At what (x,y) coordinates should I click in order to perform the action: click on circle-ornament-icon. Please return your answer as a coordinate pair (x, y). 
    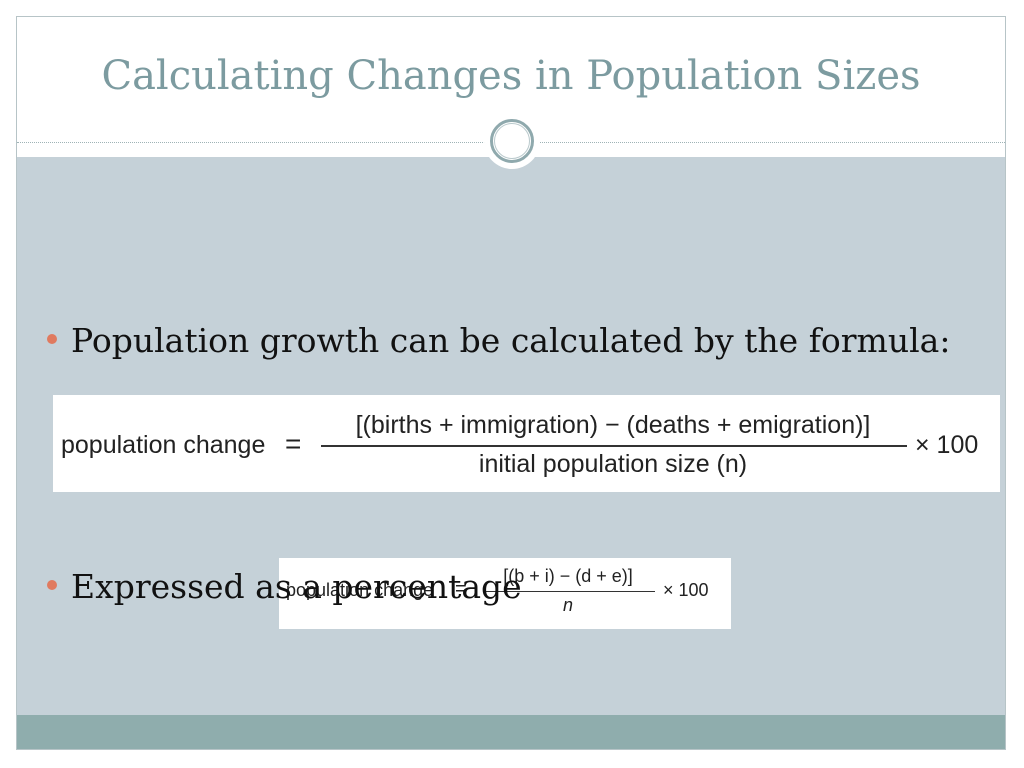
    Looking at the image, I should click on (512, 141).